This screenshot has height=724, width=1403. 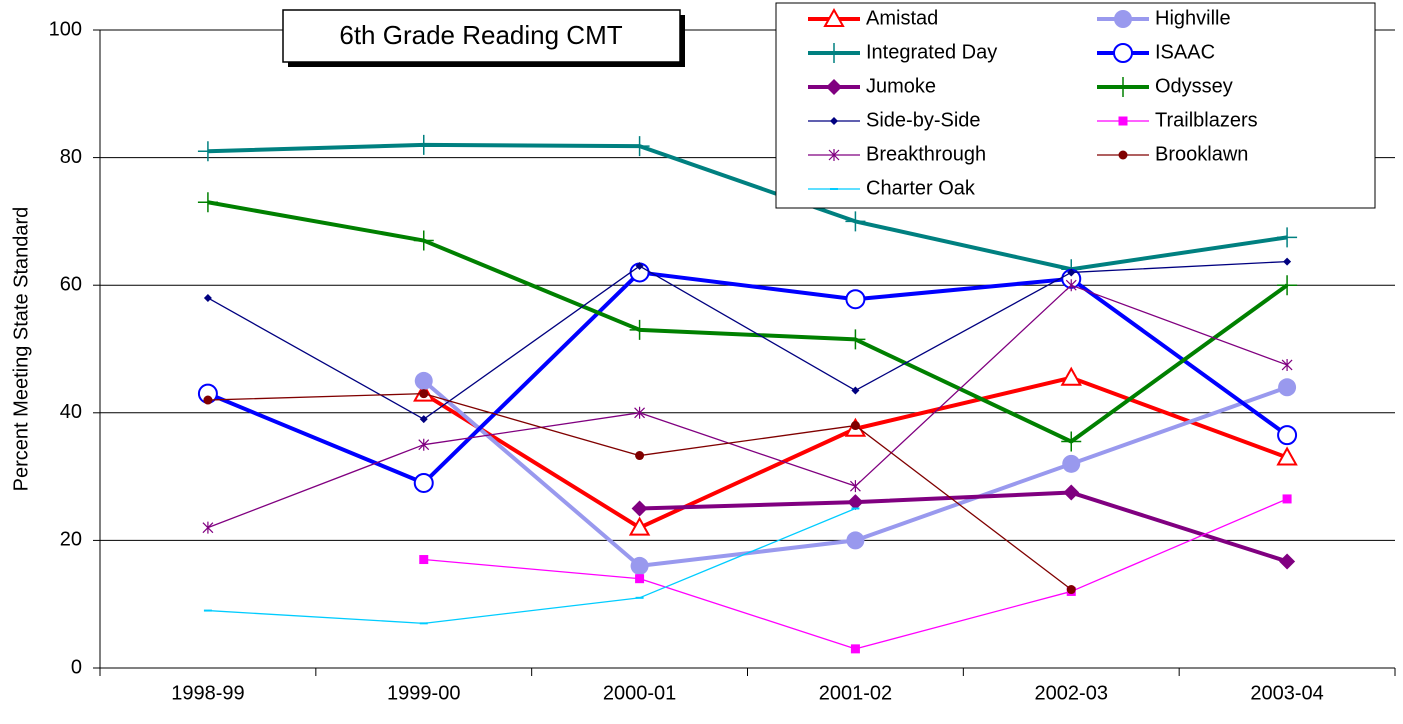 I want to click on y-tick-label: 100, so click(x=65, y=29).